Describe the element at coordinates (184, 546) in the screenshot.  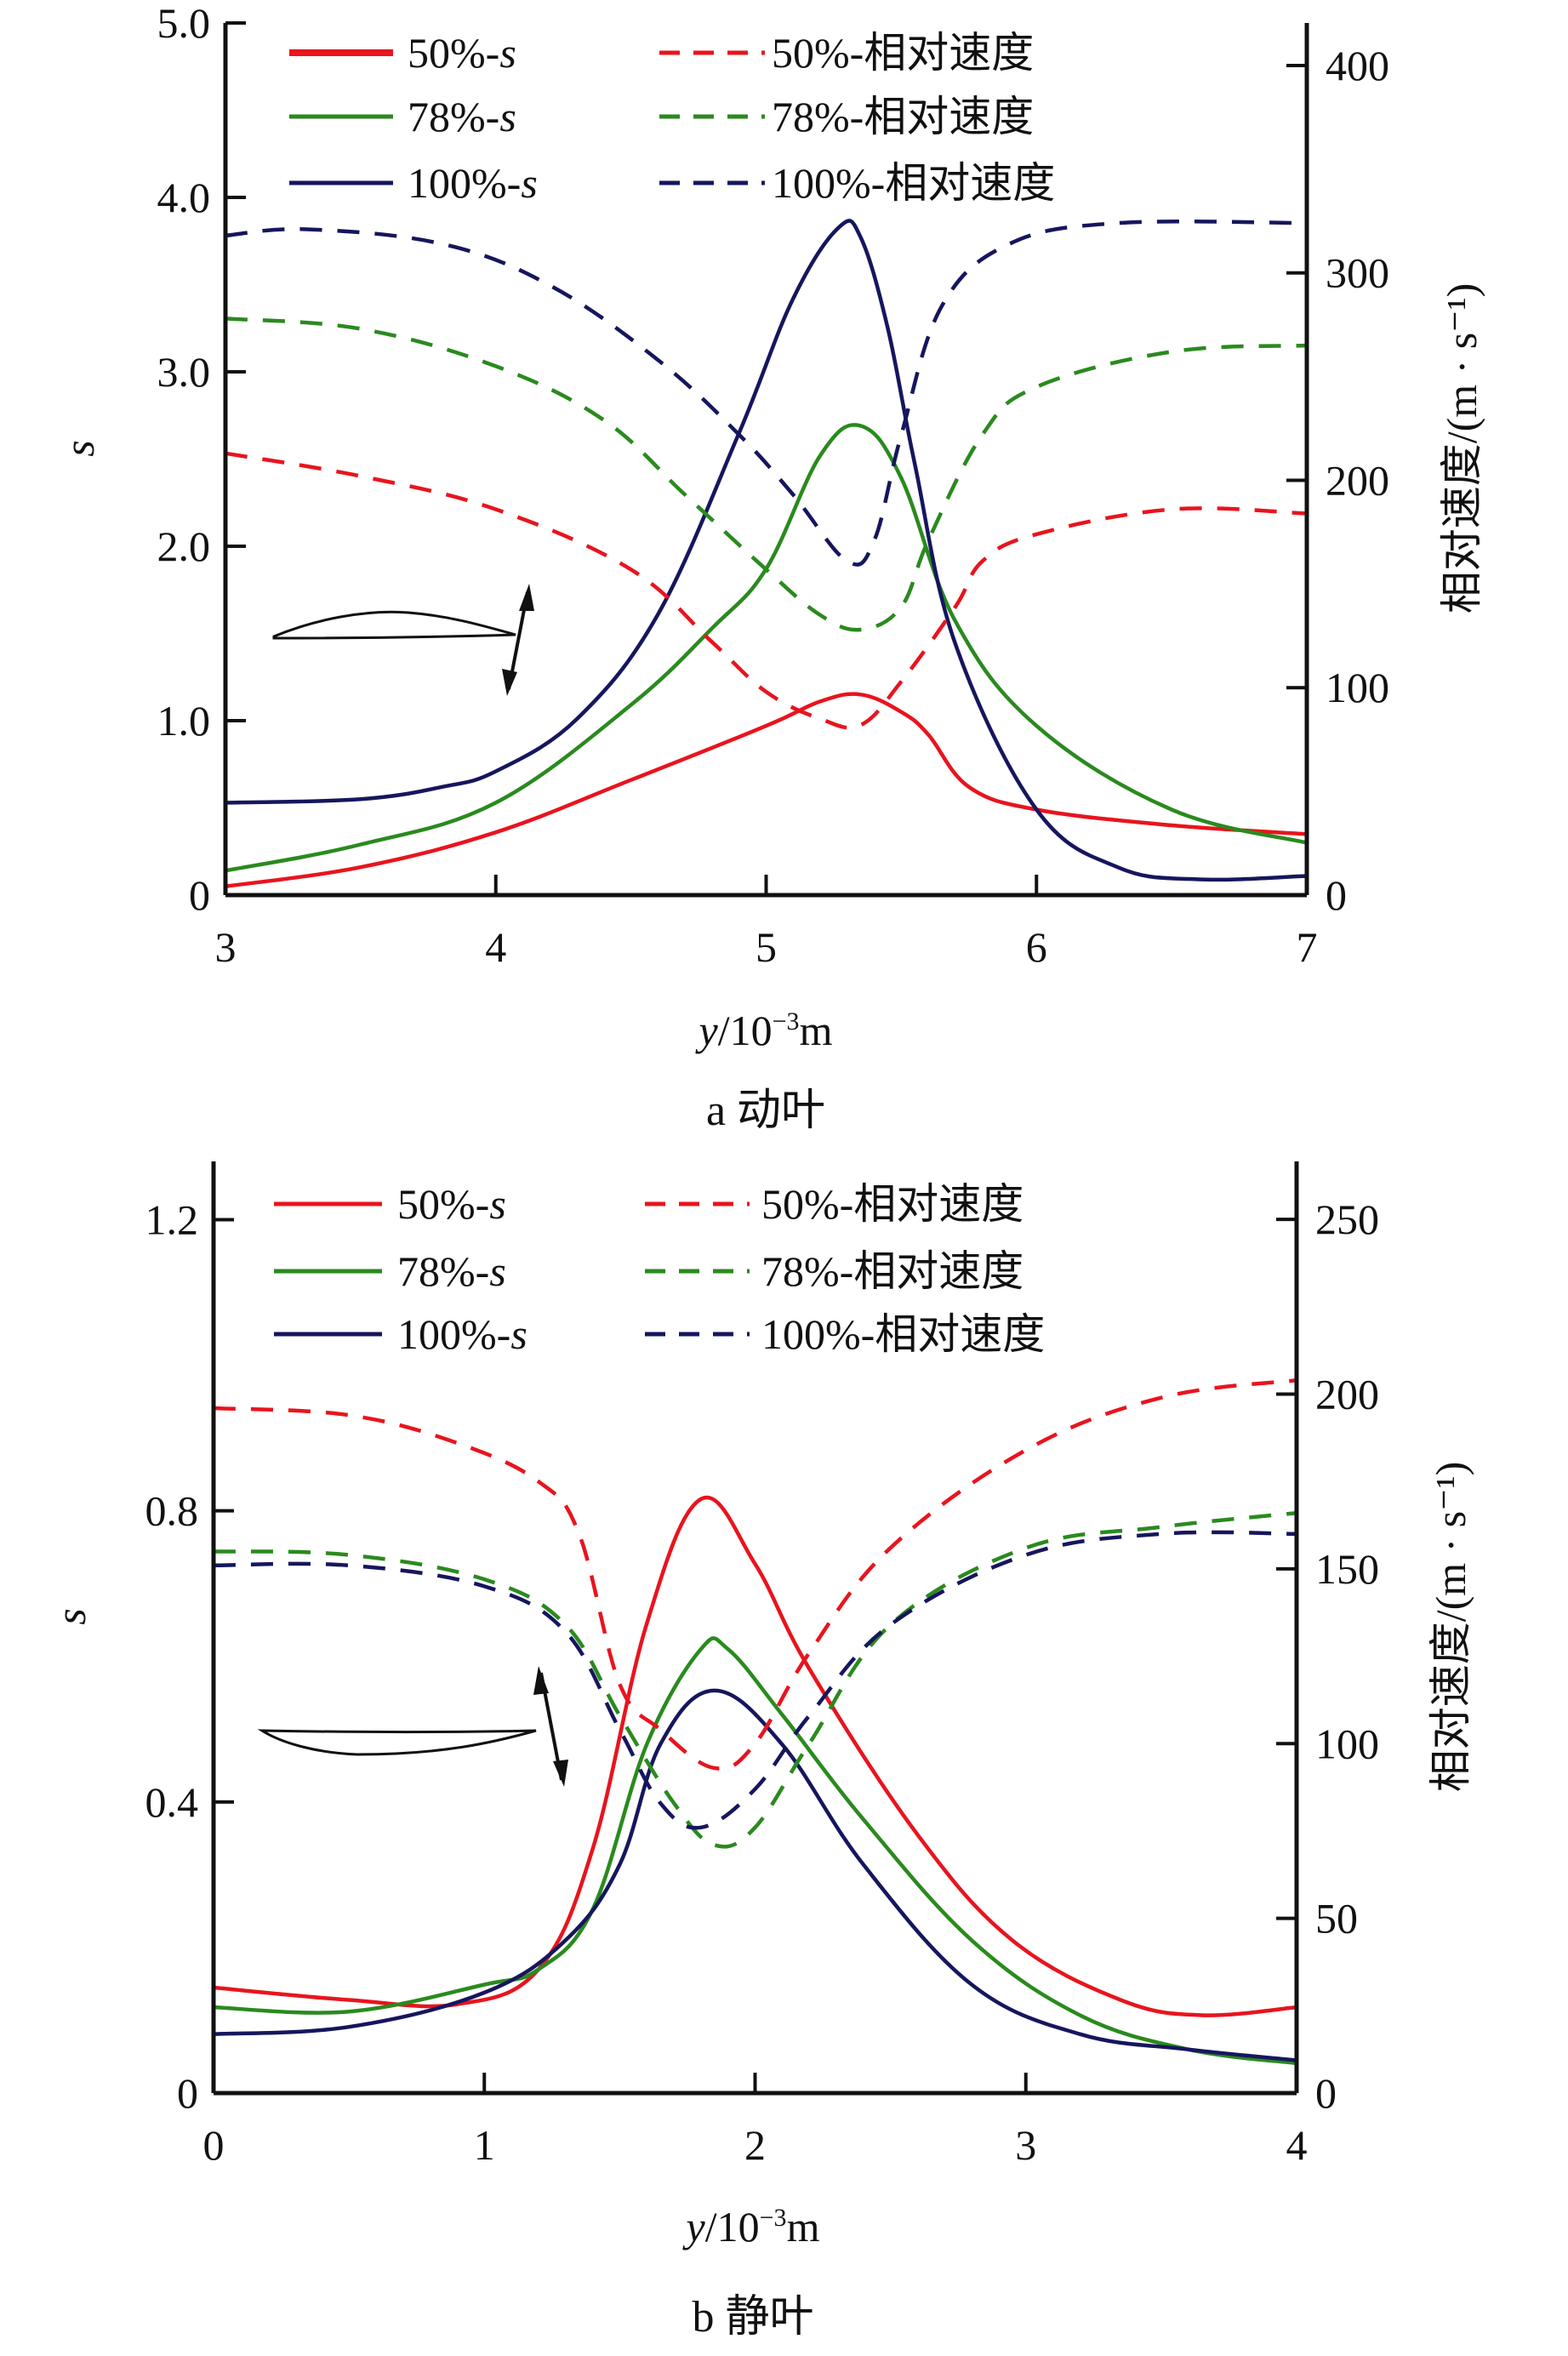
I see `y-tick-label-left: 2.0` at that location.